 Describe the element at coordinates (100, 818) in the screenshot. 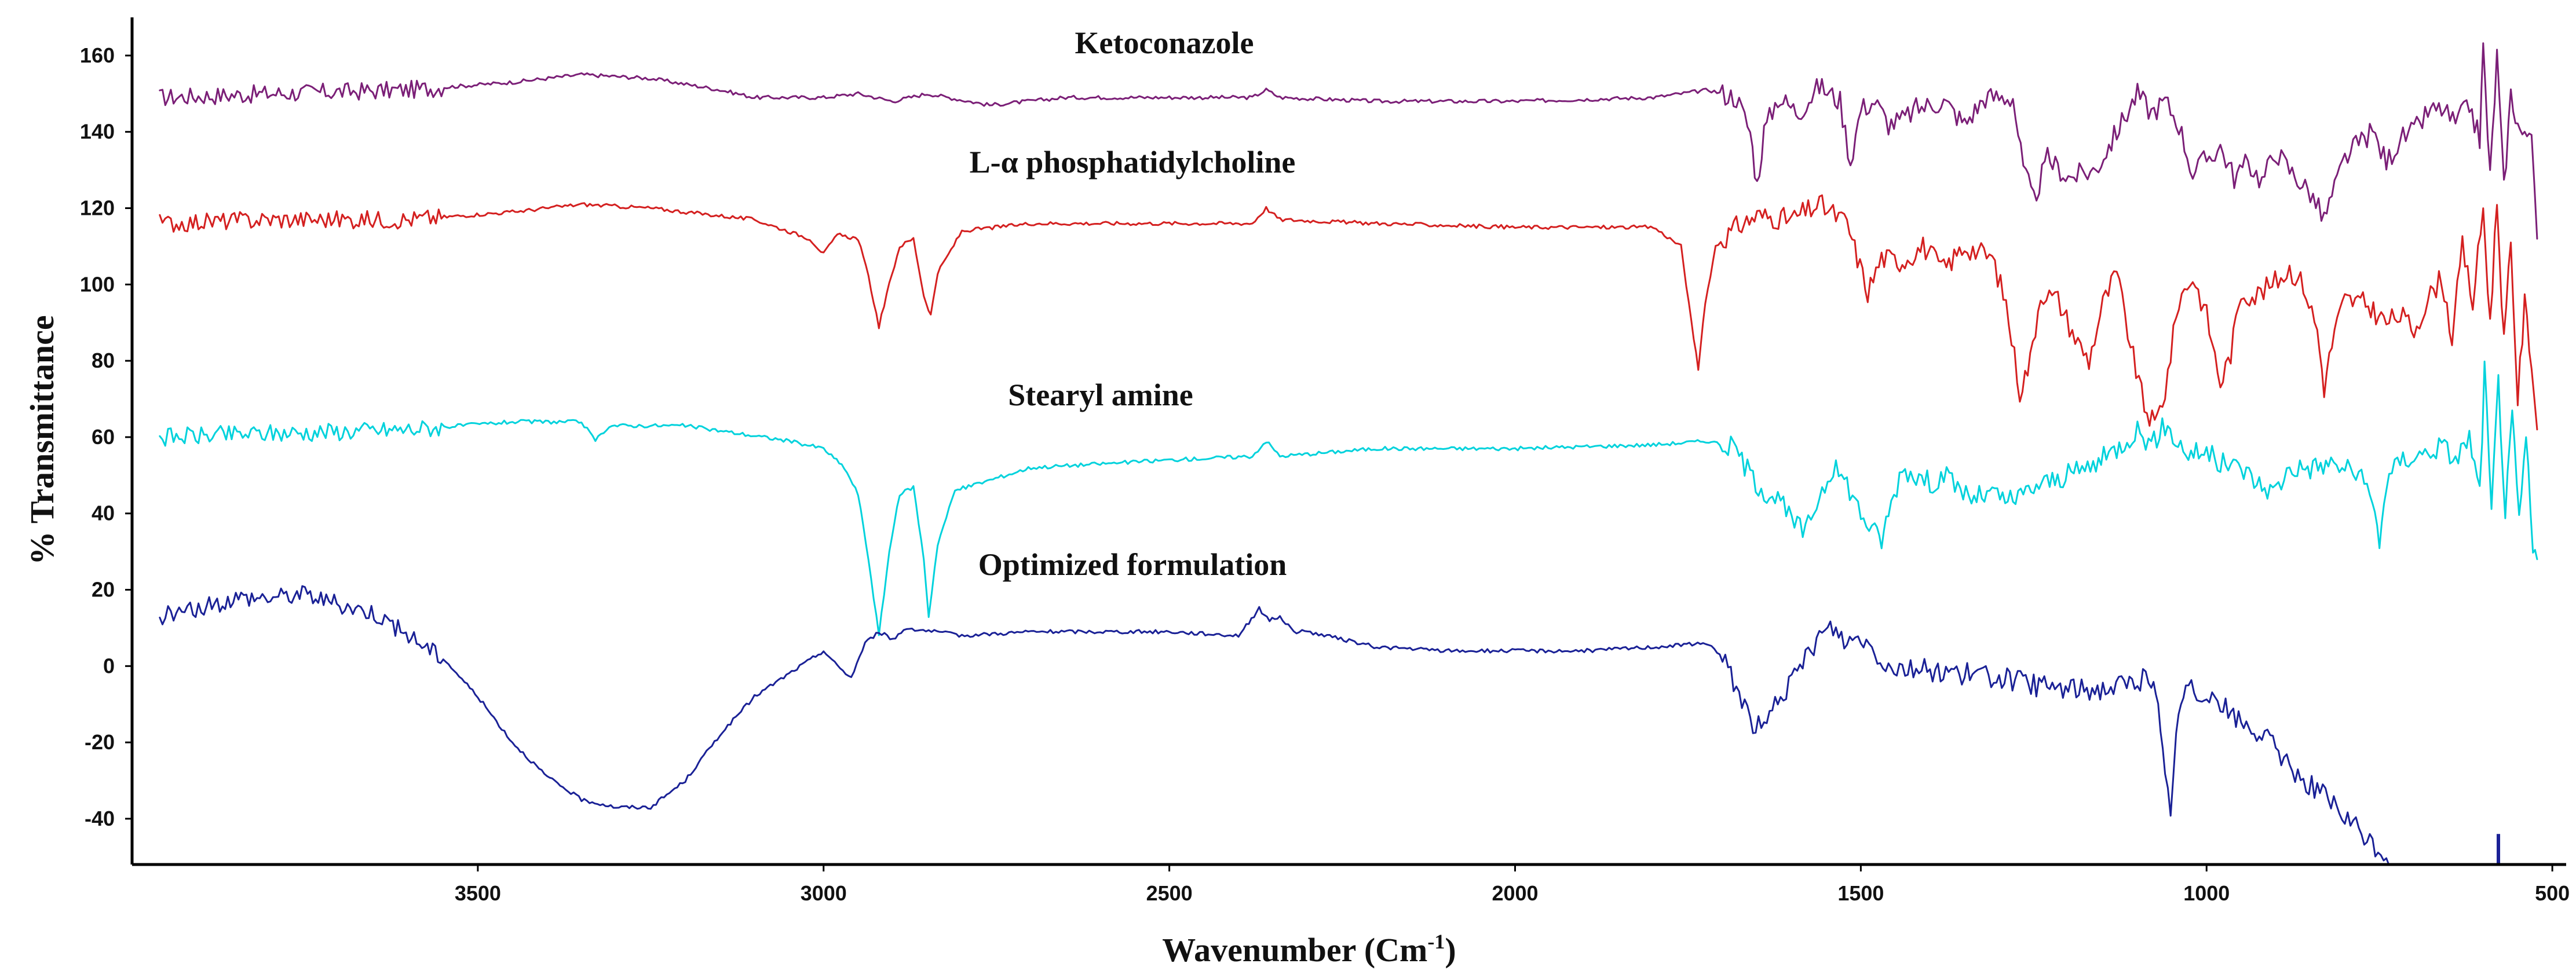

I see `y-tick-label: -40` at that location.